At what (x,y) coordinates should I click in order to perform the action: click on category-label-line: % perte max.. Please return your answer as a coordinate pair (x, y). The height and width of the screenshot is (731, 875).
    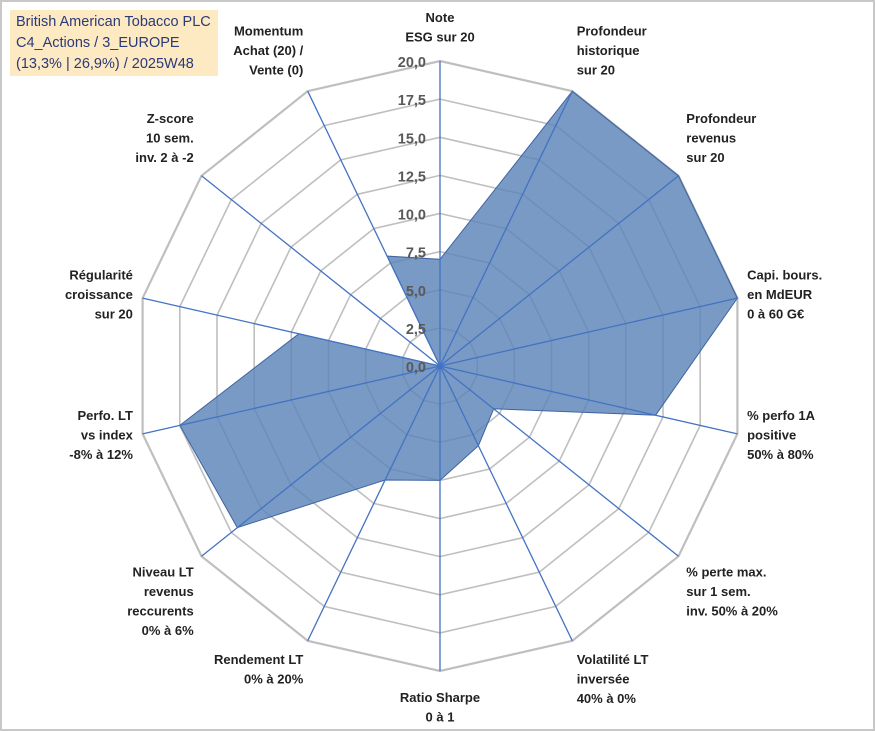
    Looking at the image, I should click on (726, 571).